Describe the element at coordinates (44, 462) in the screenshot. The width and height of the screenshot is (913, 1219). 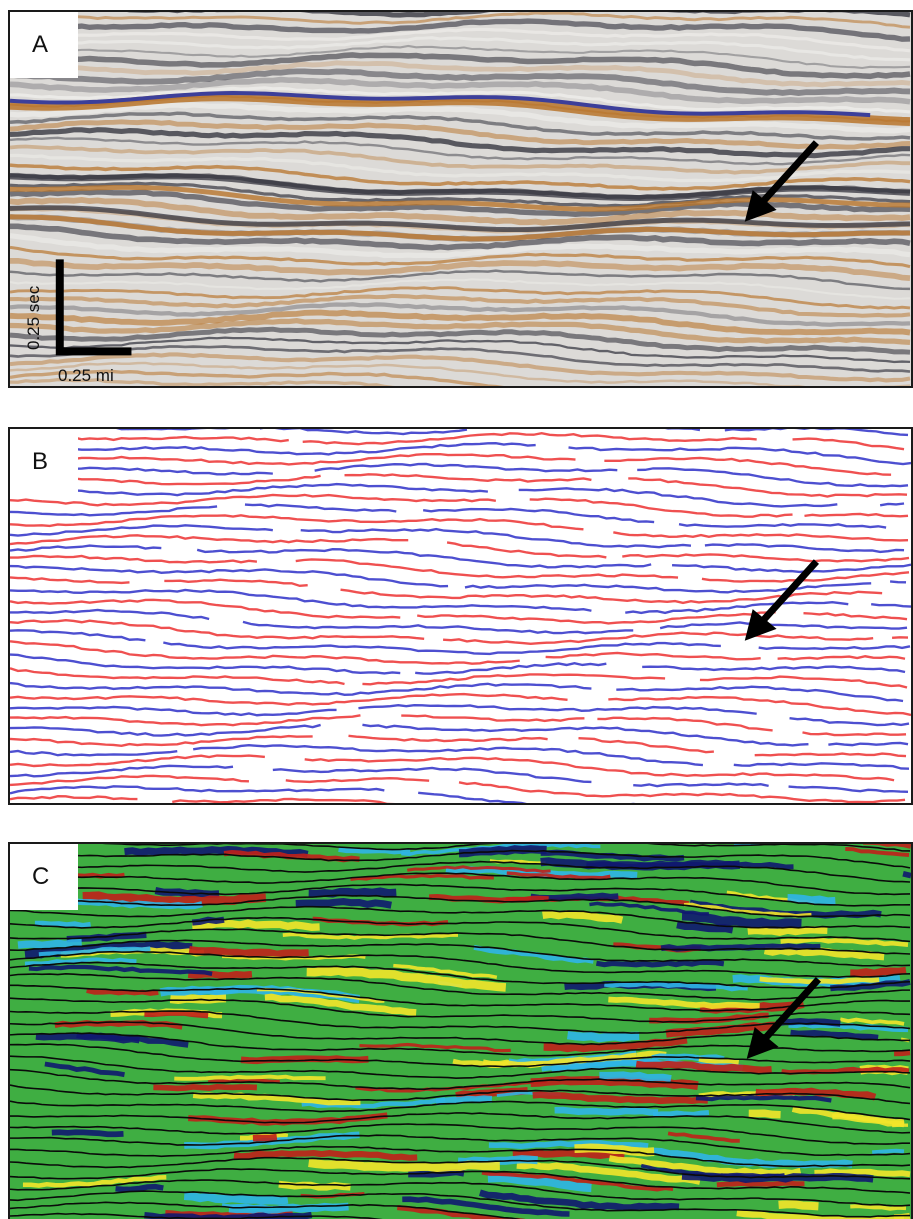
I see `panel-label-b: B` at that location.